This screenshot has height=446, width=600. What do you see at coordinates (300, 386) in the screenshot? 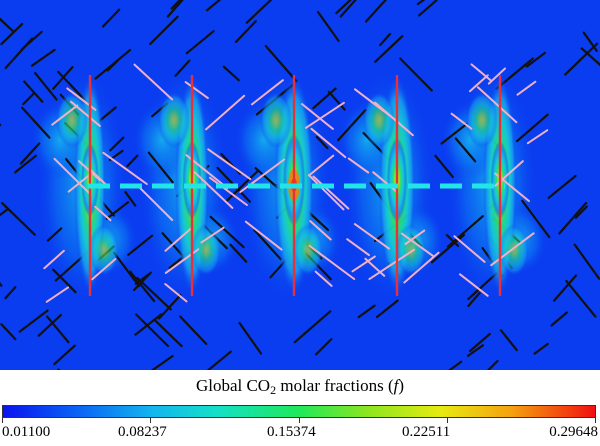
I see `colorbar-title: Global CO2 molar fractions (f)` at bounding box center [300, 386].